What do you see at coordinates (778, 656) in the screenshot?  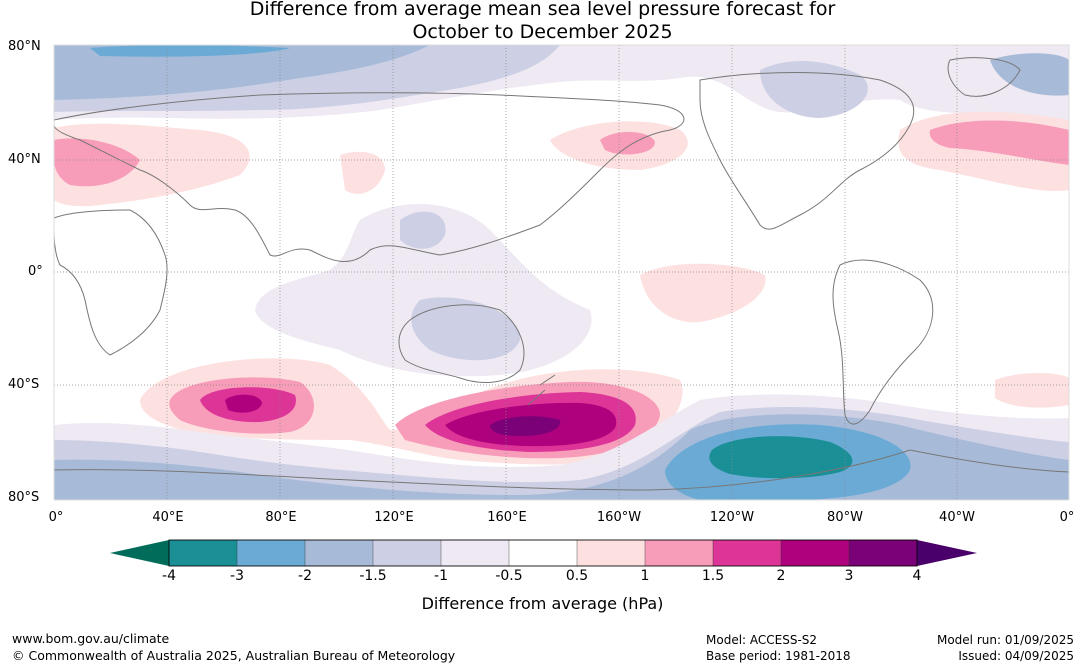 I see `base-period-text: Base period: 1981-2018` at bounding box center [778, 656].